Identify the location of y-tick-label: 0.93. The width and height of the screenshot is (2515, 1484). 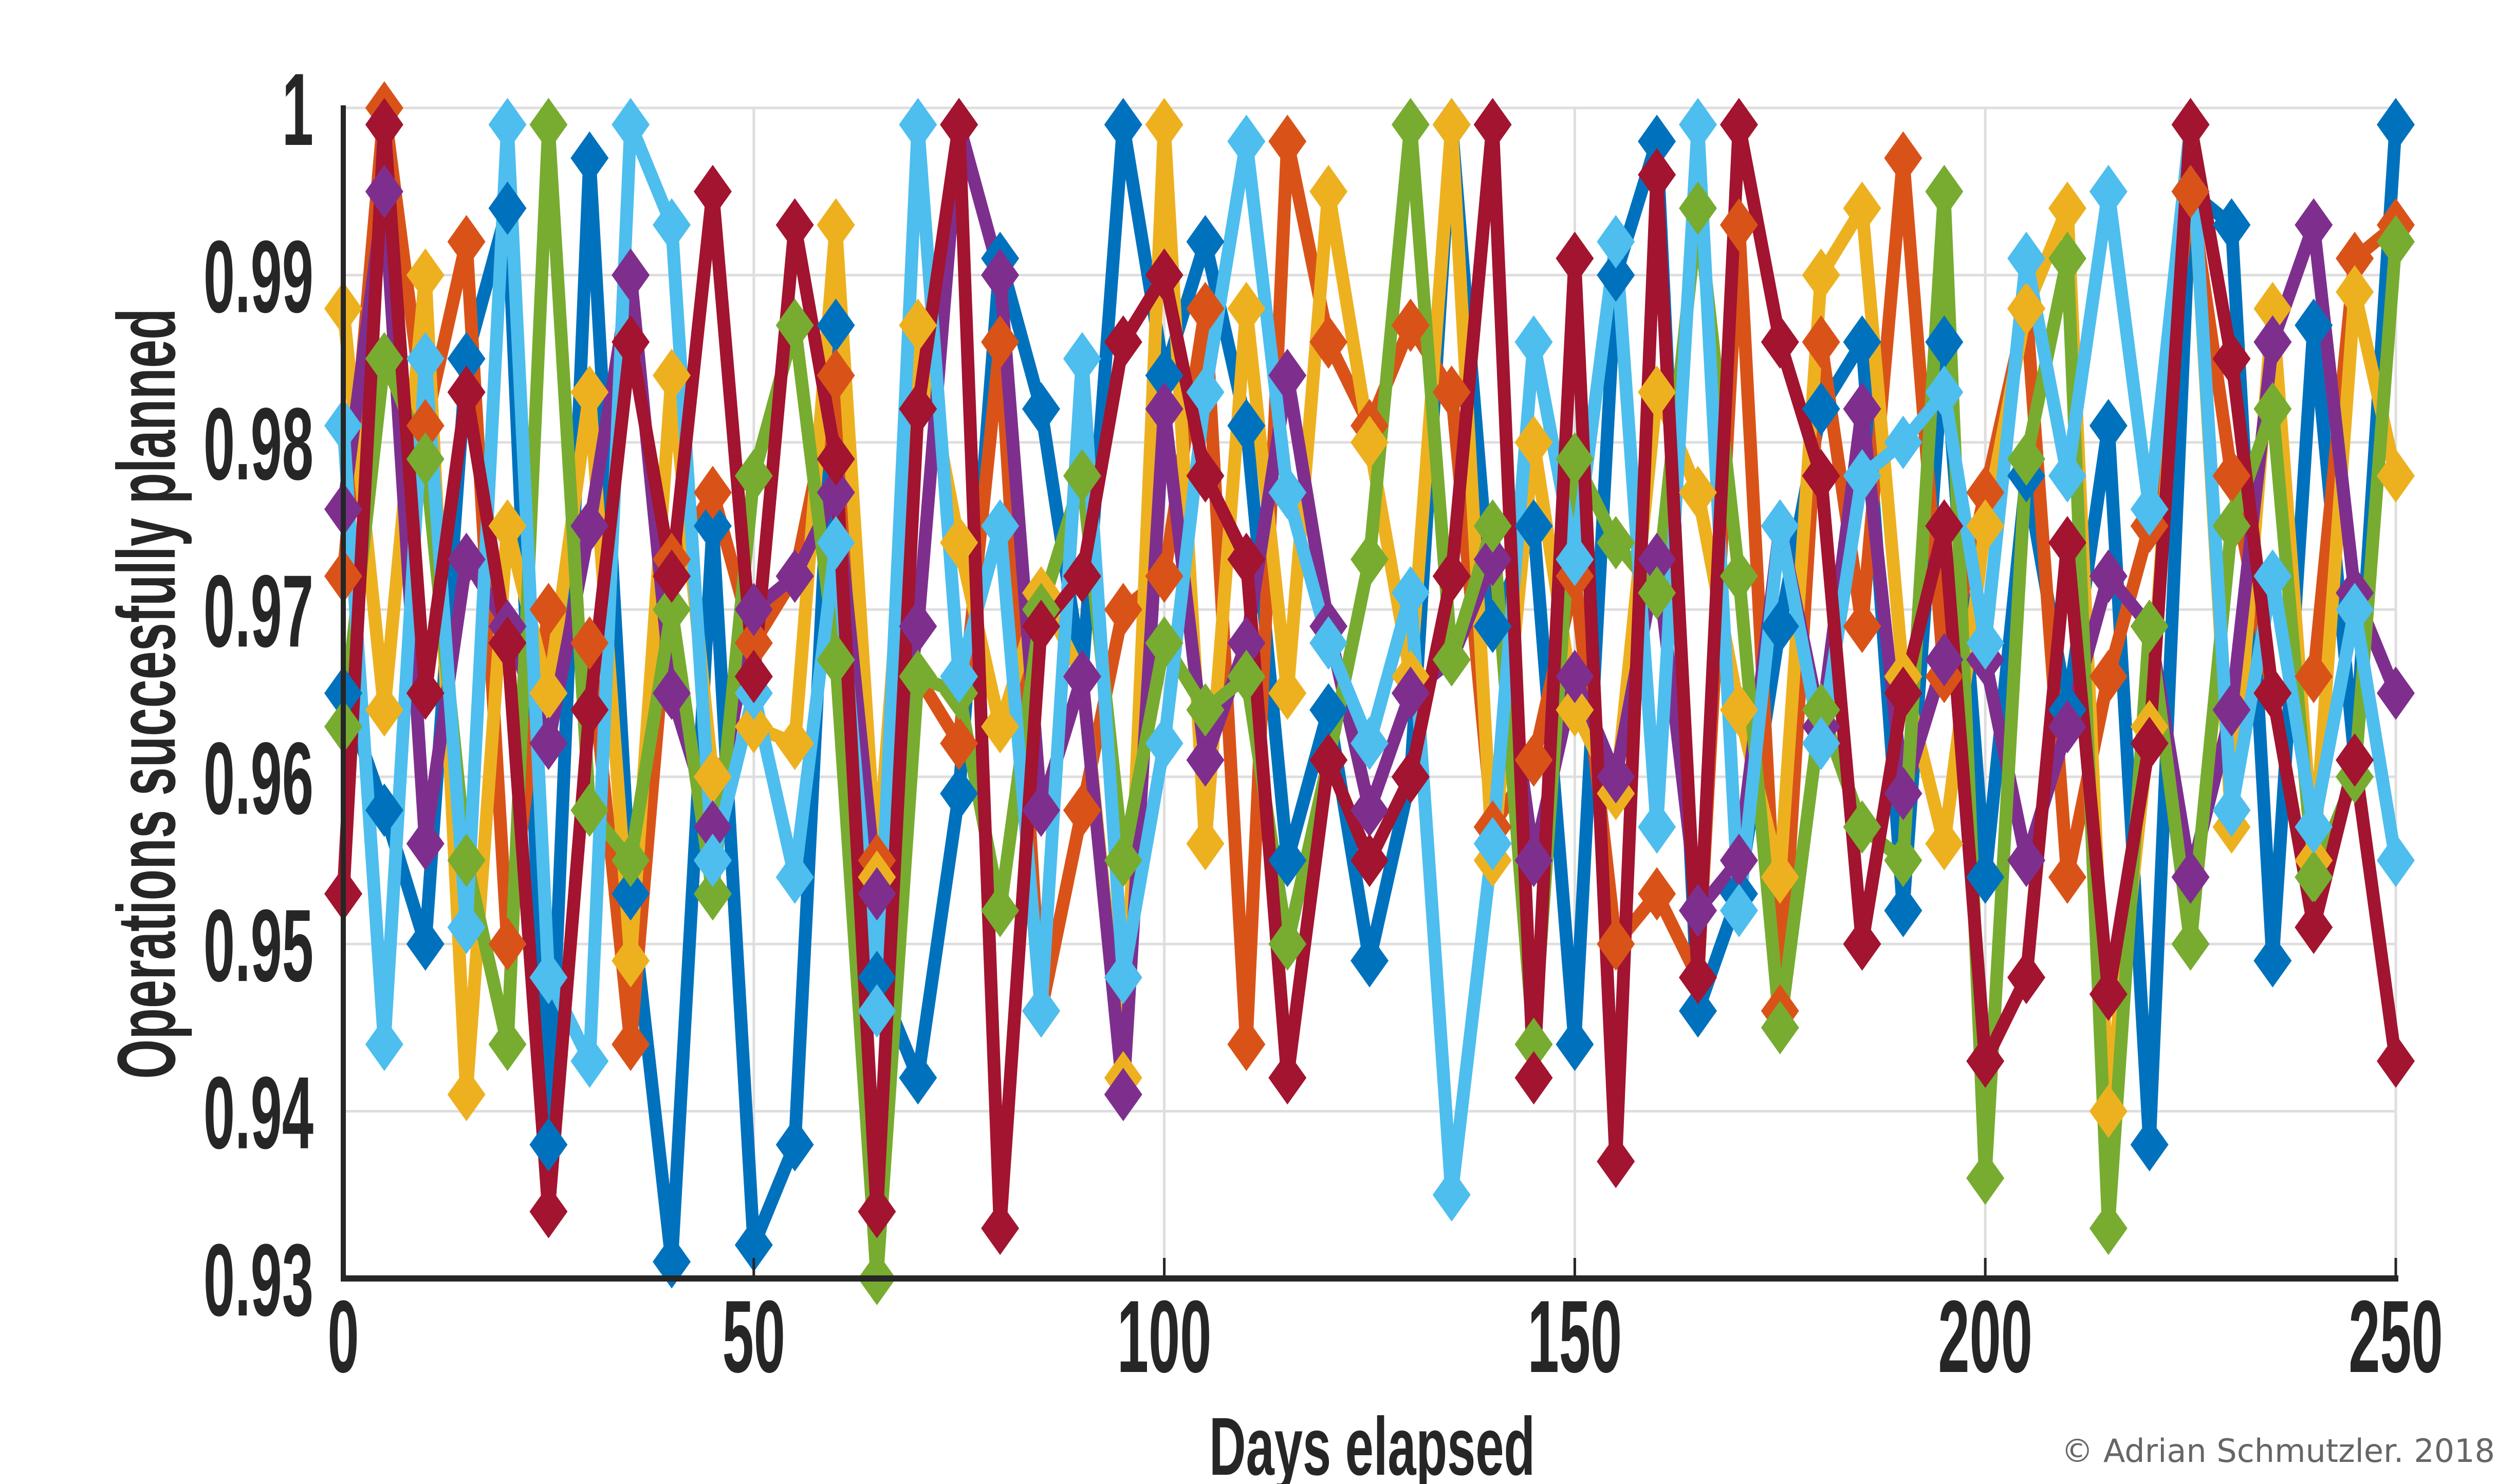
(258, 1280).